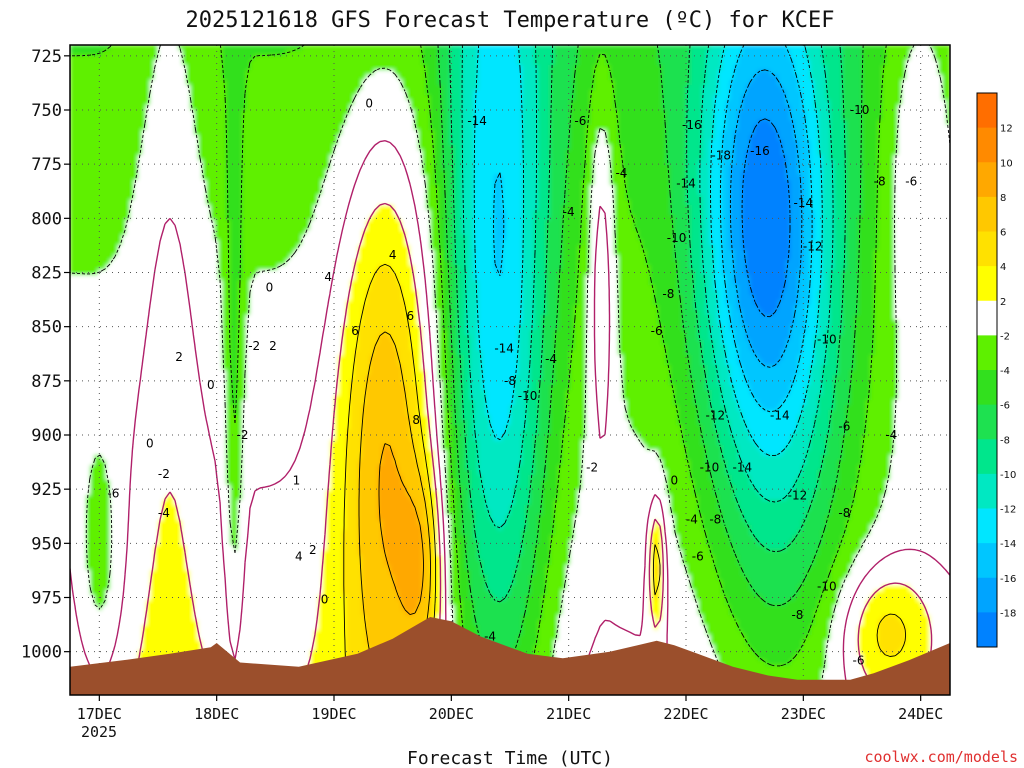  I want to click on y-tick-label: 850, so click(46, 328).